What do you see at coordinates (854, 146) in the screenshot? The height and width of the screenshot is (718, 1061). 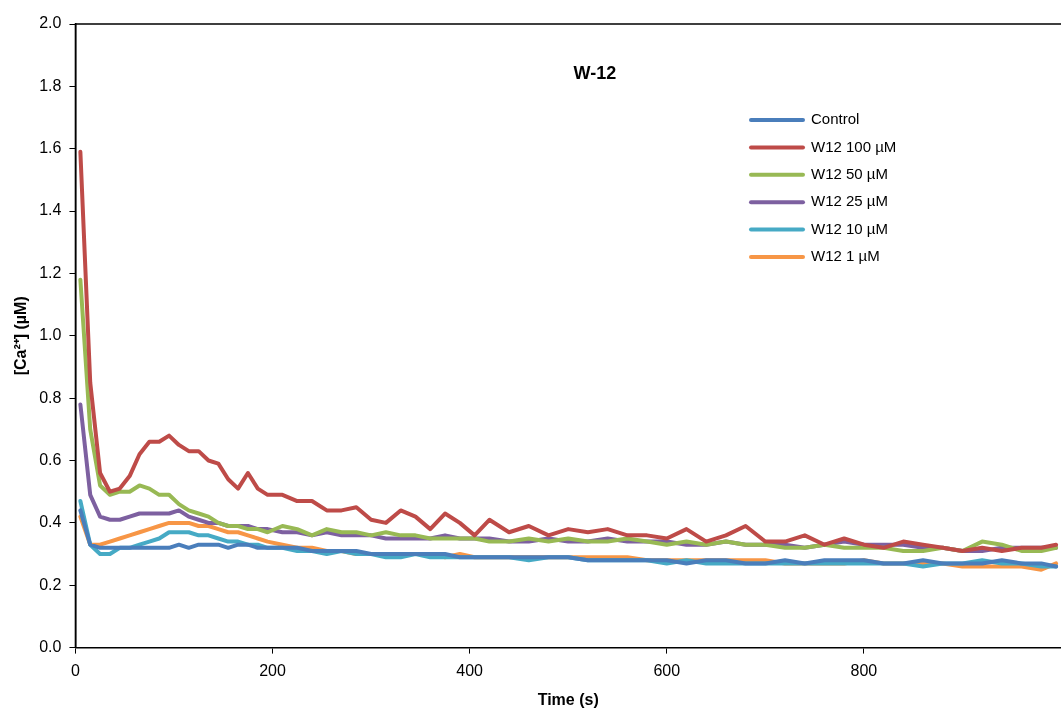 I see `legend-label: W12 100 µM` at bounding box center [854, 146].